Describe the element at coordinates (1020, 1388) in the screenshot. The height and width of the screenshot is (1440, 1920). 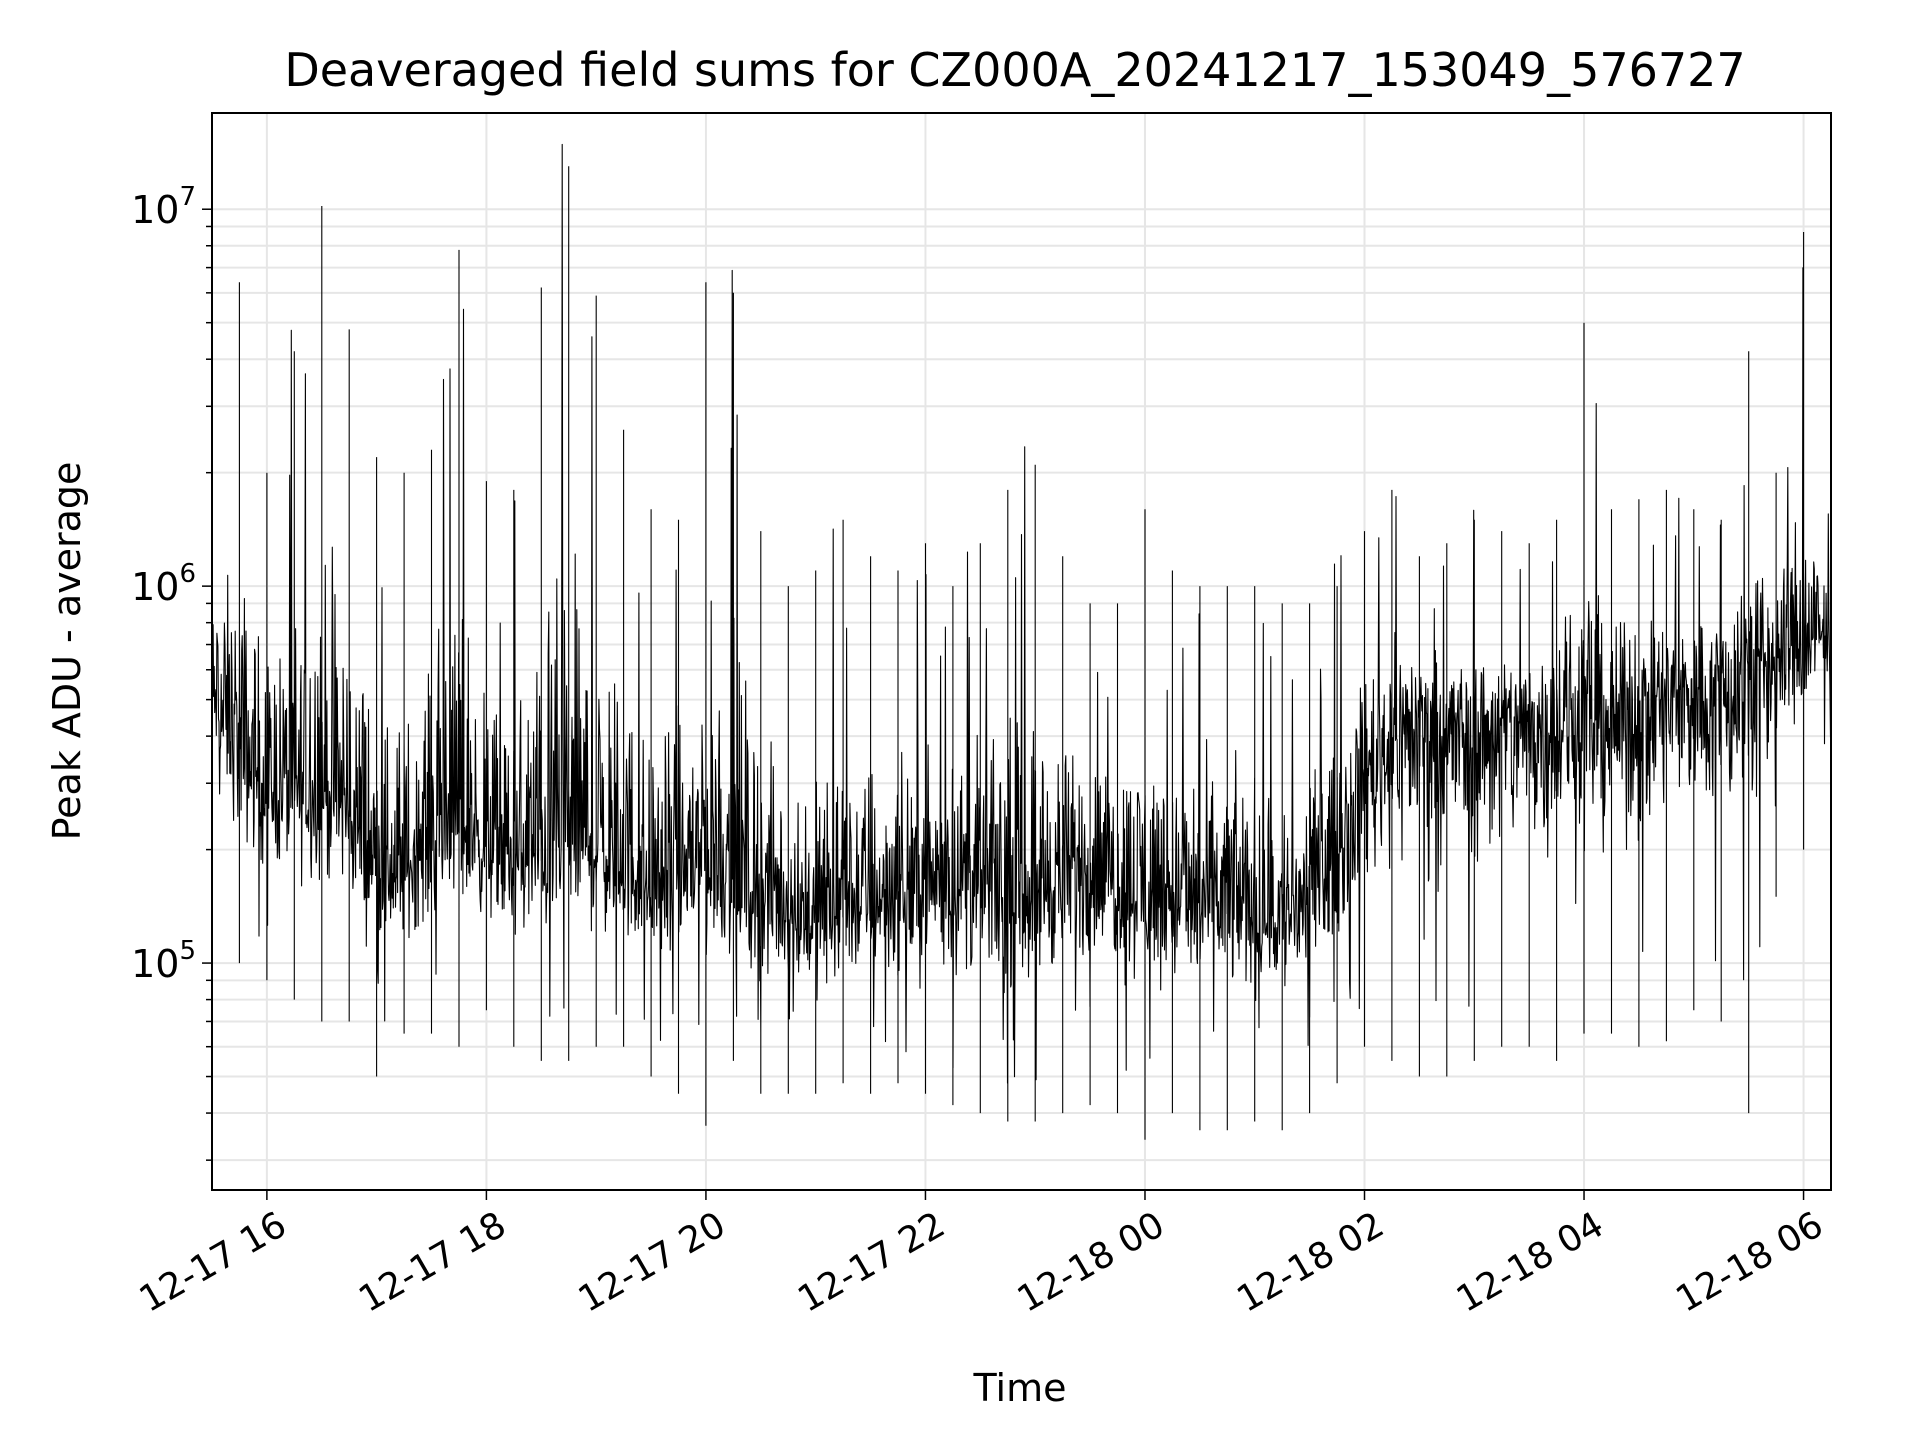
I see `x-axis-label: Time` at that location.